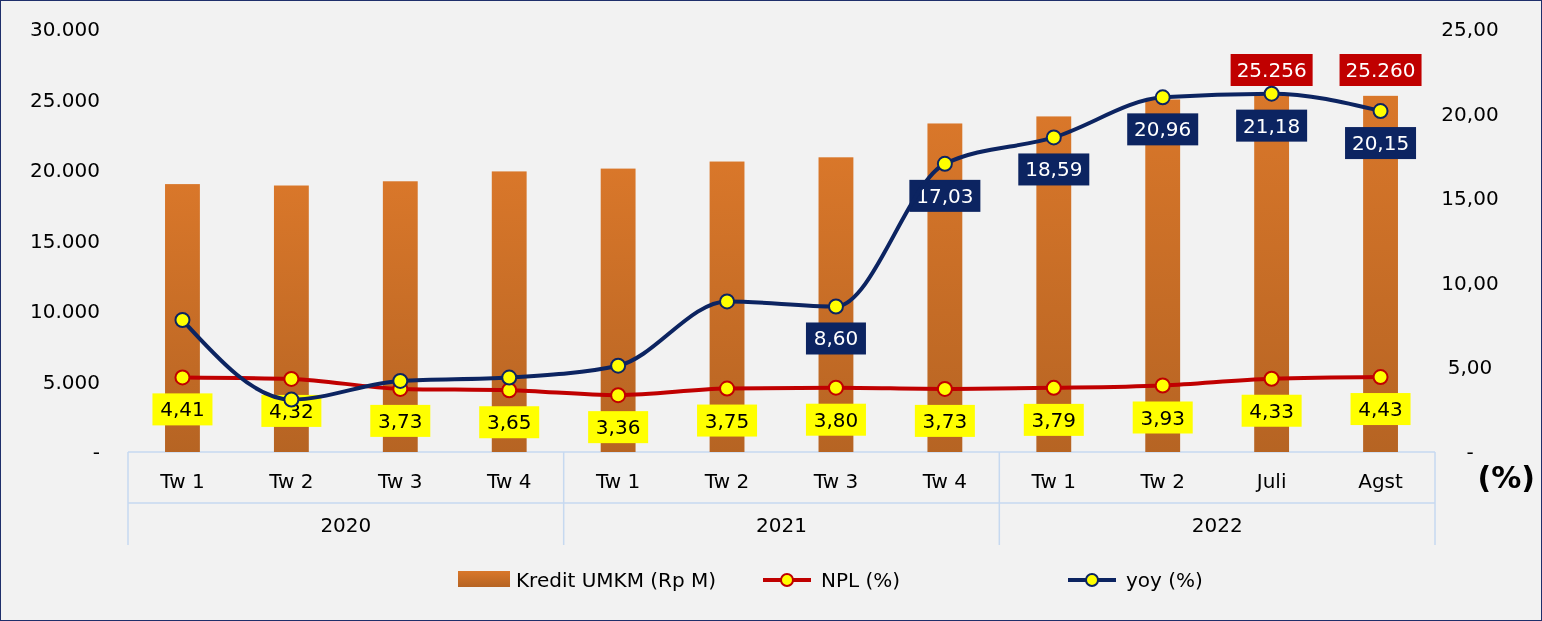 The height and width of the screenshot is (621, 1542). What do you see at coordinates (65, 240) in the screenshot?
I see `y-tick-label: 15.000` at bounding box center [65, 240].